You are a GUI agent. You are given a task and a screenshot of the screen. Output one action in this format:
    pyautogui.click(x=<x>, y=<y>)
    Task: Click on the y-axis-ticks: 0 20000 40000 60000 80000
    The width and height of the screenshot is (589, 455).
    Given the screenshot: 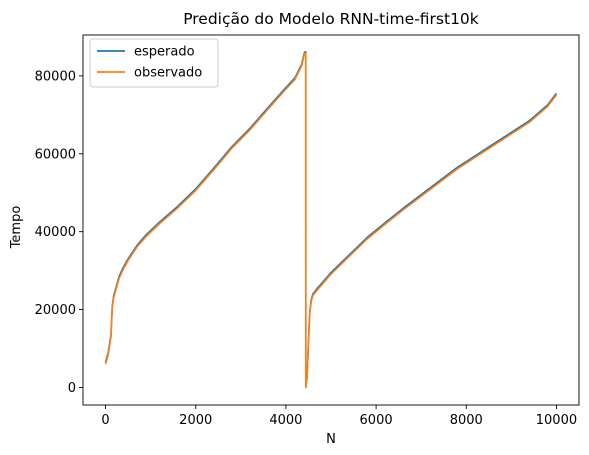 What is the action you would take?
    pyautogui.click(x=59, y=232)
    